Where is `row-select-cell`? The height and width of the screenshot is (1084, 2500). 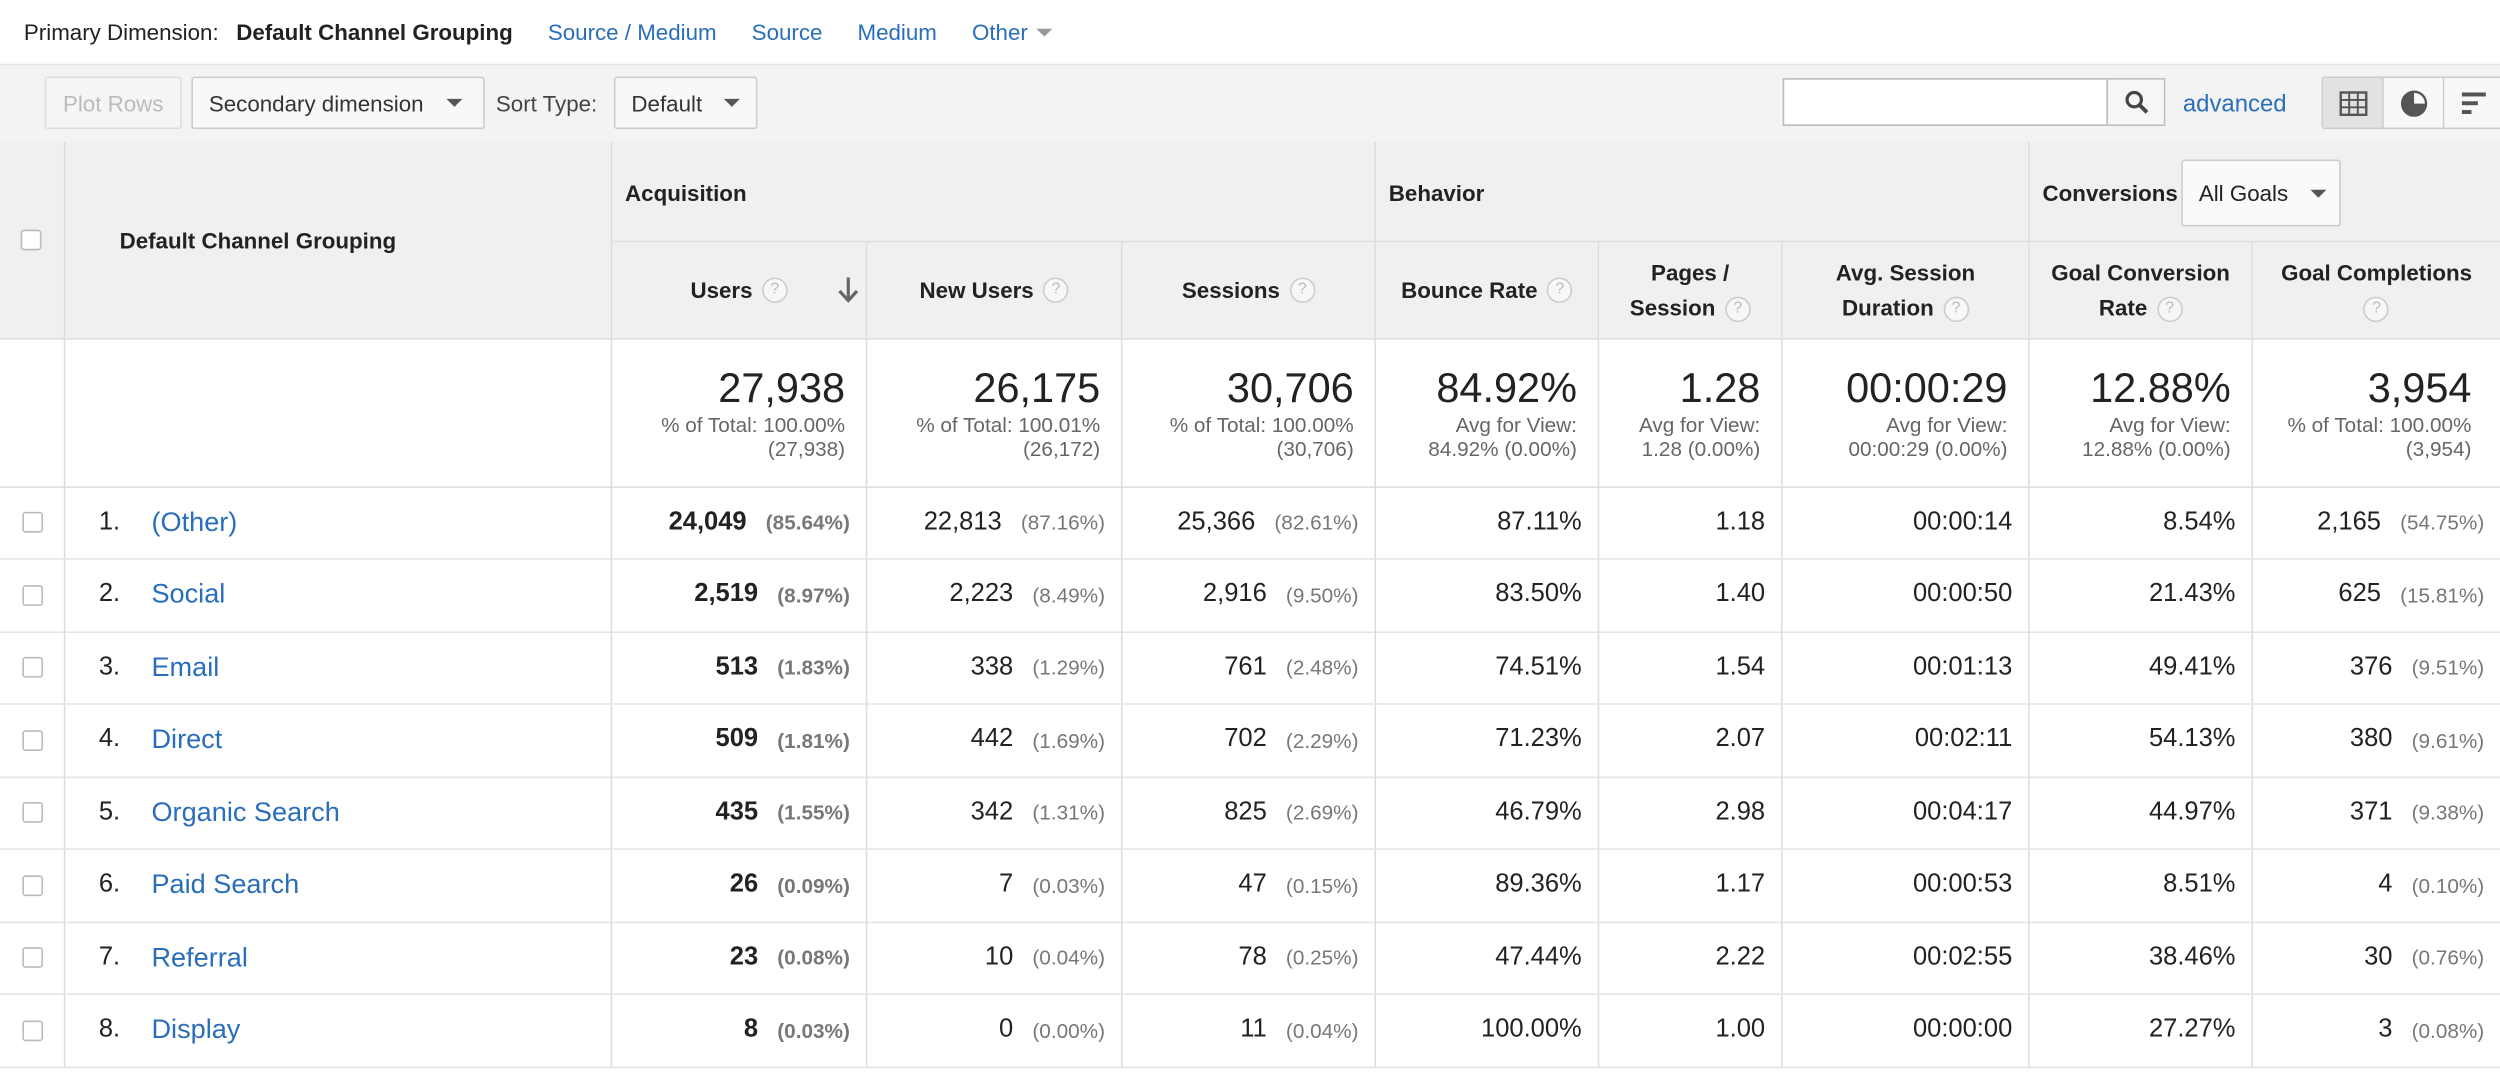
row-select-cell is located at coordinates (33, 522).